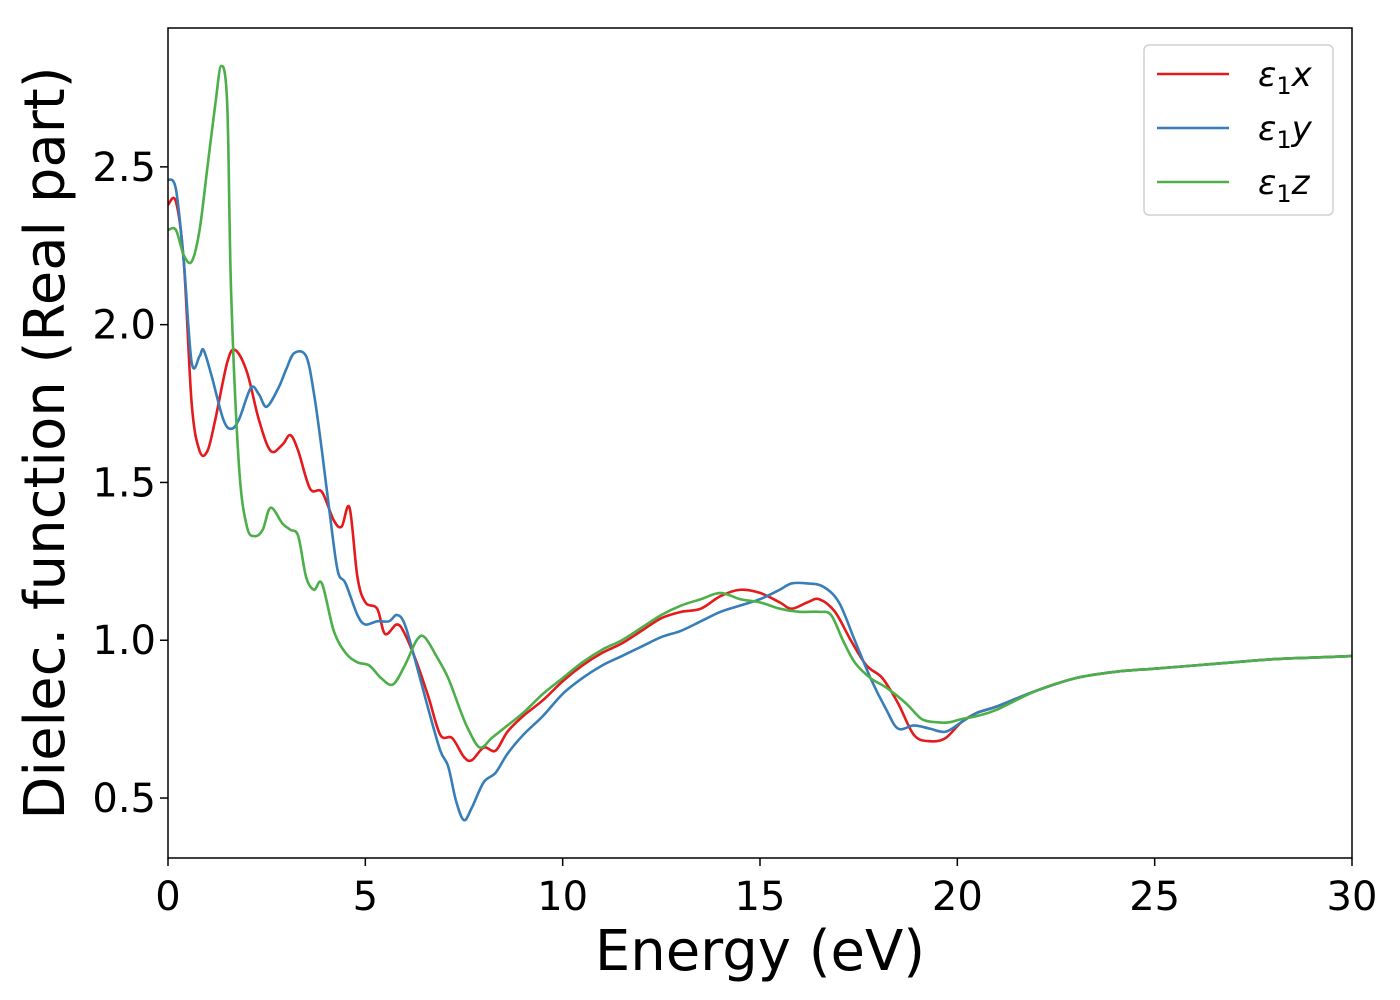 The height and width of the screenshot is (1000, 1400). What do you see at coordinates (1154, 897) in the screenshot?
I see `x-tick-label: 25` at bounding box center [1154, 897].